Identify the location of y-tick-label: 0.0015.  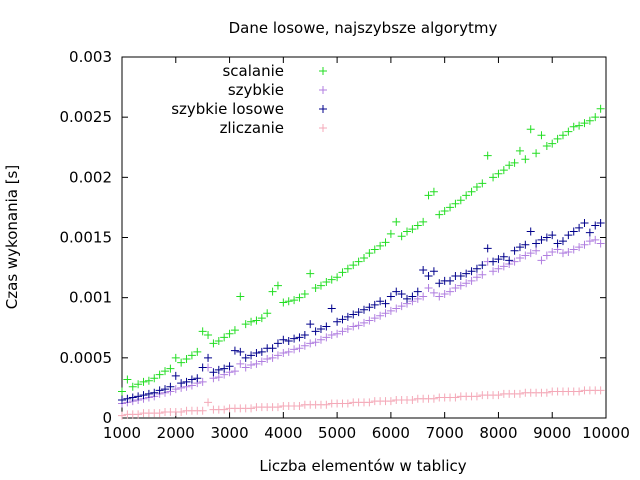
(86, 238).